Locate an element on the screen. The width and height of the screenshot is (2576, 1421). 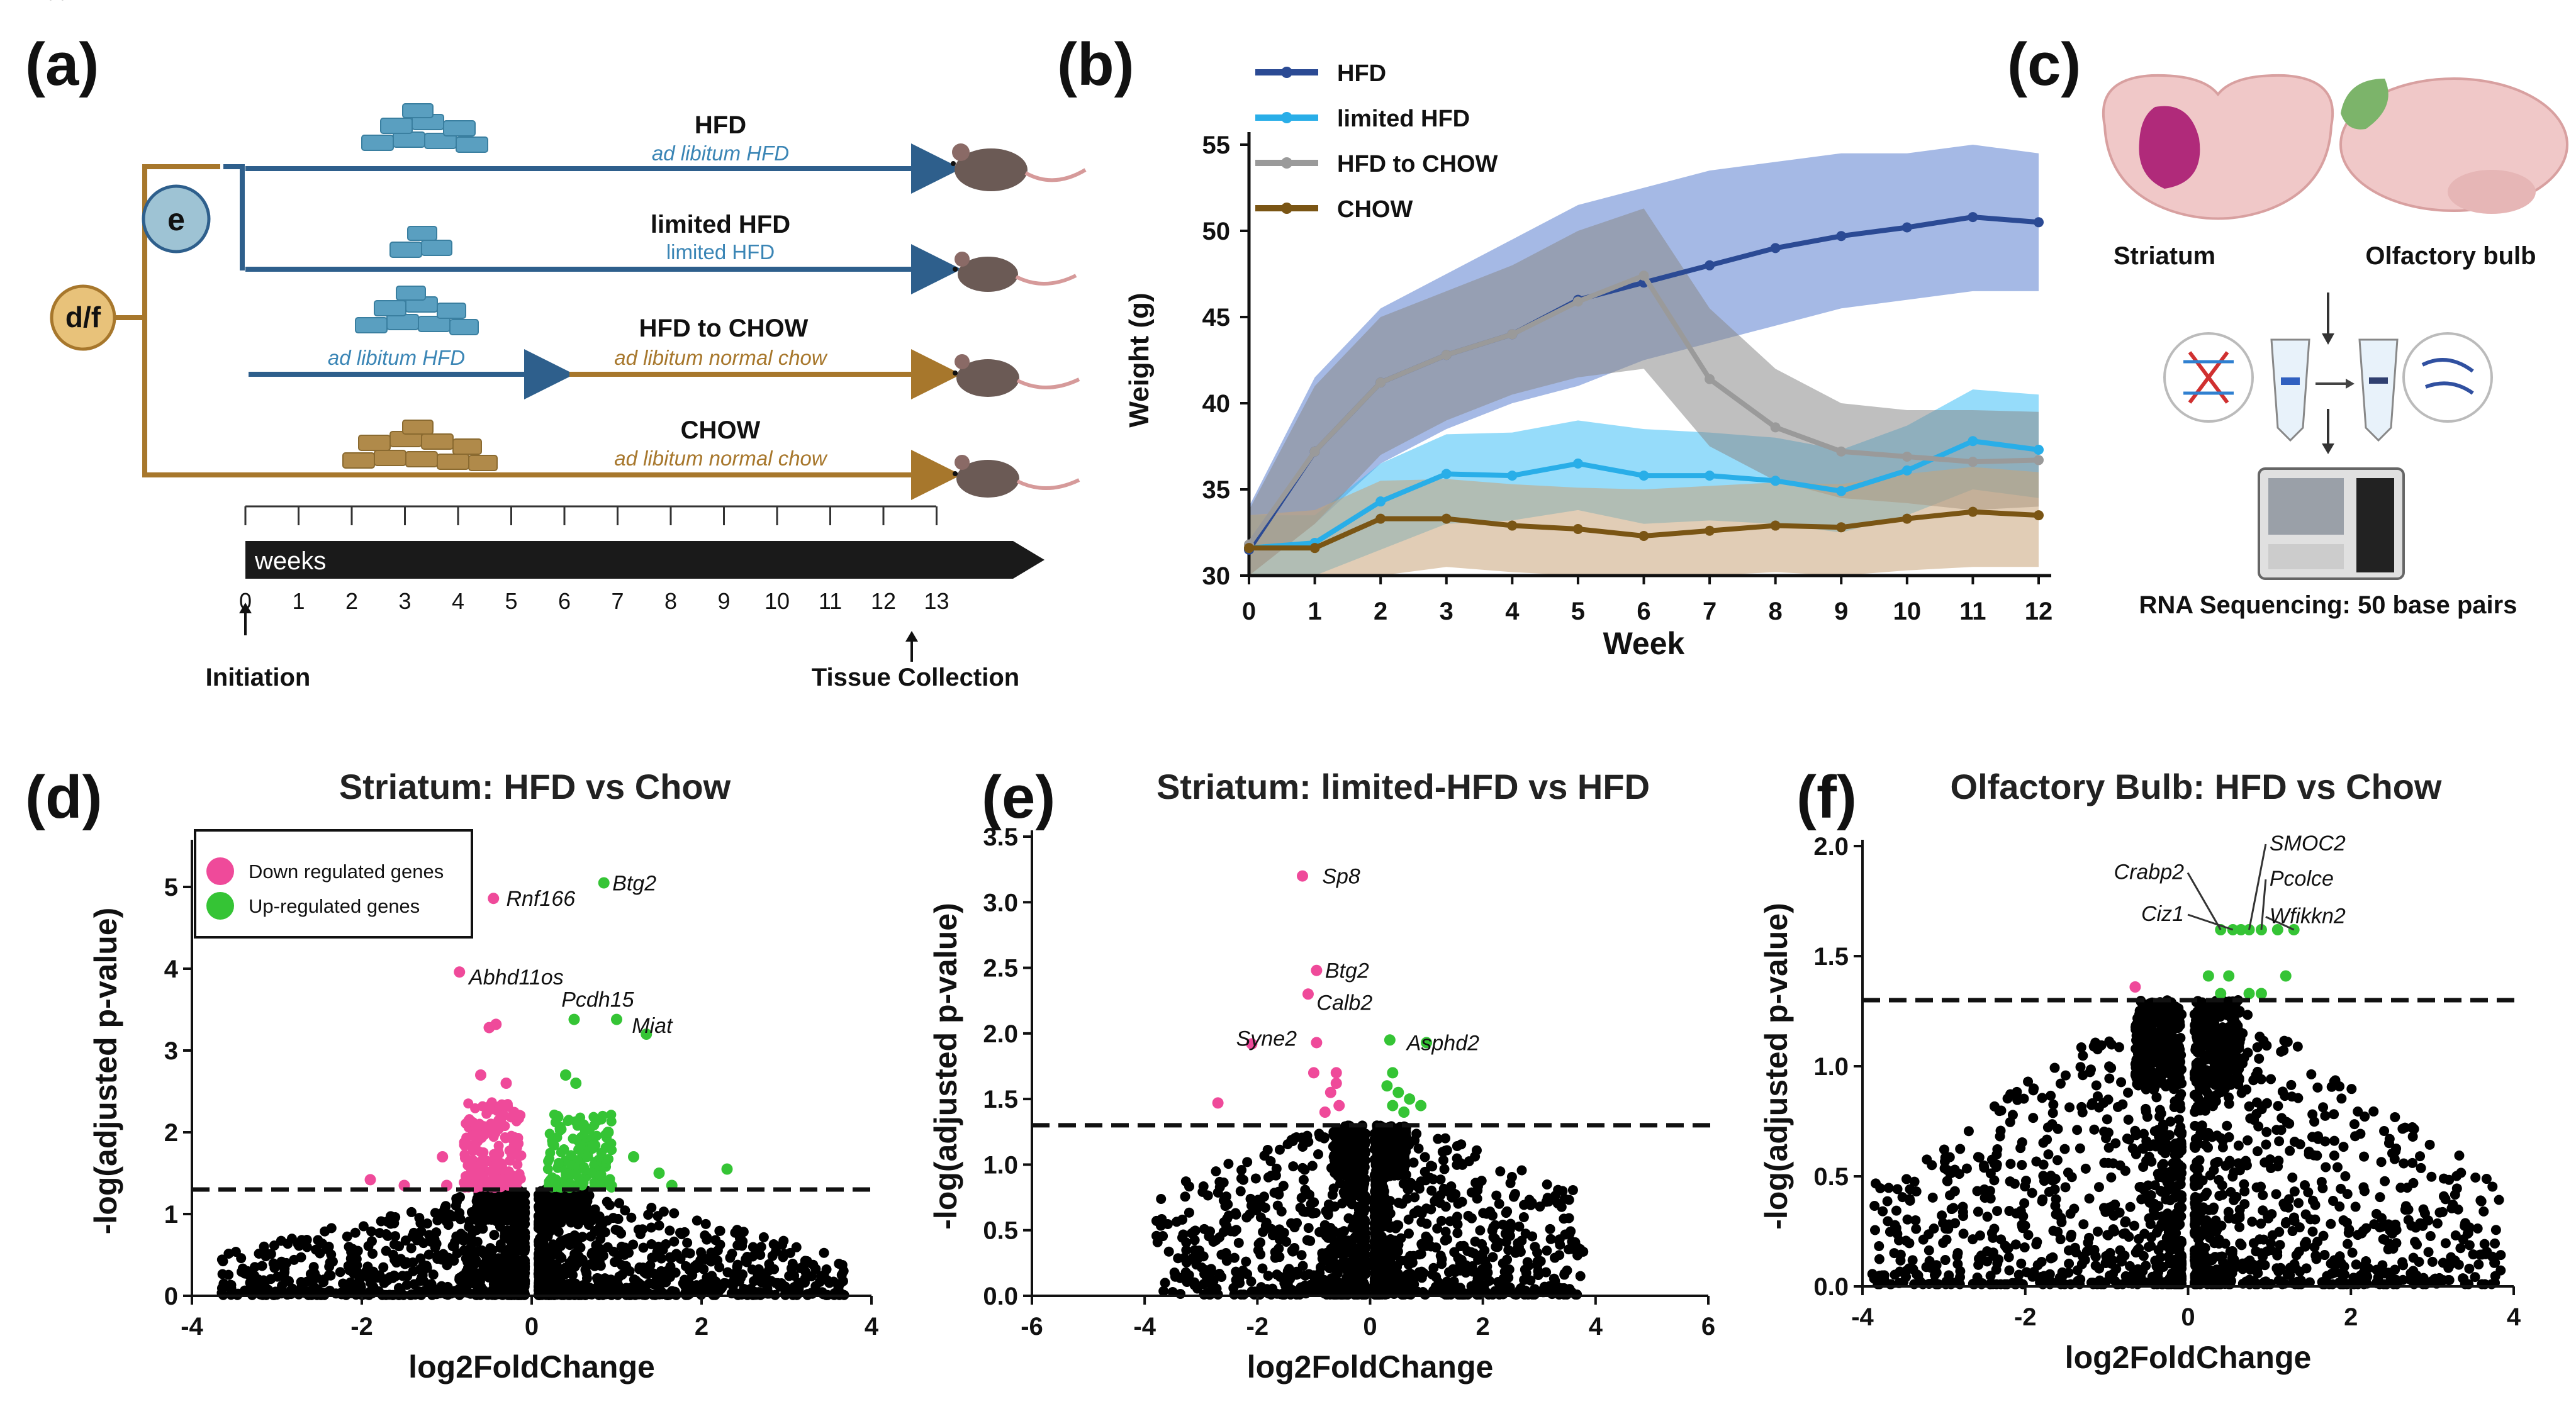
tree-brown-upper is located at coordinates (167, 242).